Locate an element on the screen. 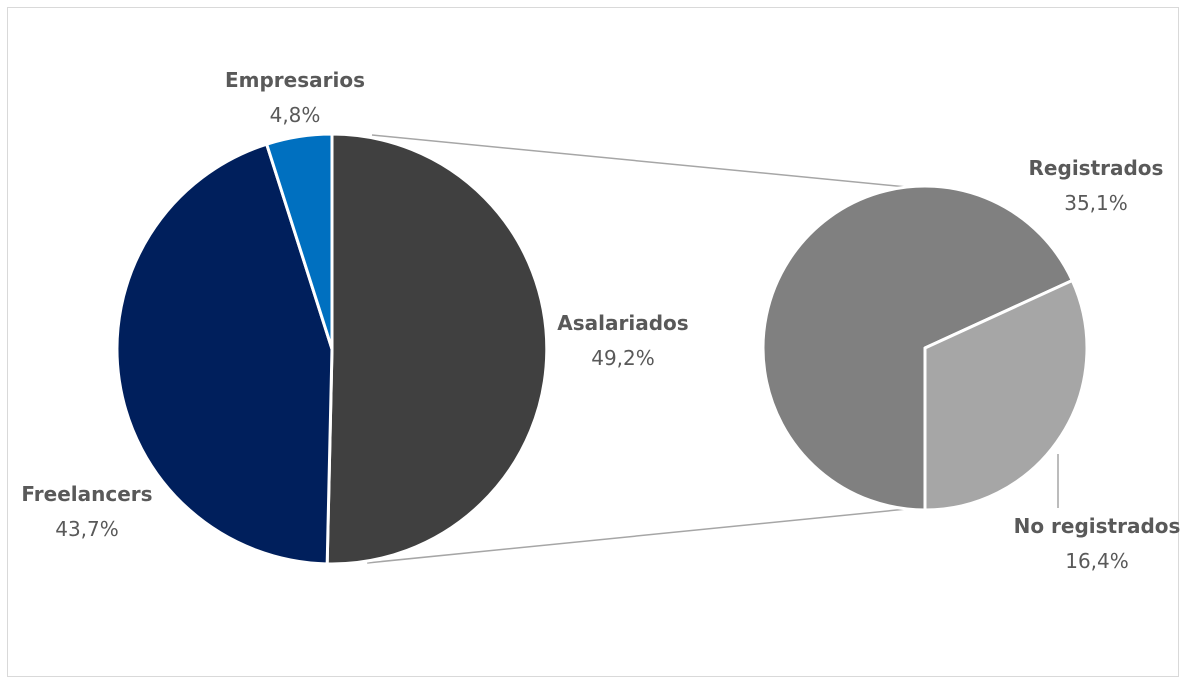 This screenshot has height=684, width=1186. label-freelancers-value: 43,7% is located at coordinates (87, 529).